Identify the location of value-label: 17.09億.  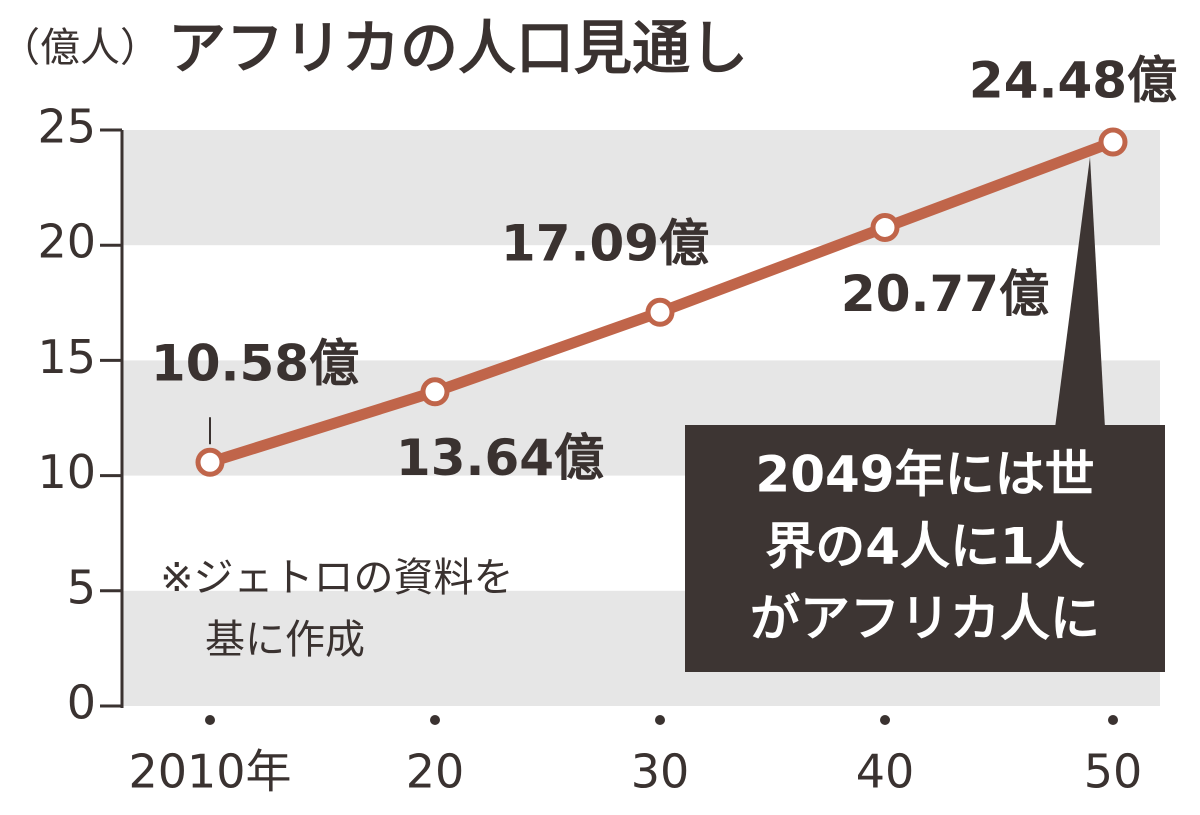
(605, 244).